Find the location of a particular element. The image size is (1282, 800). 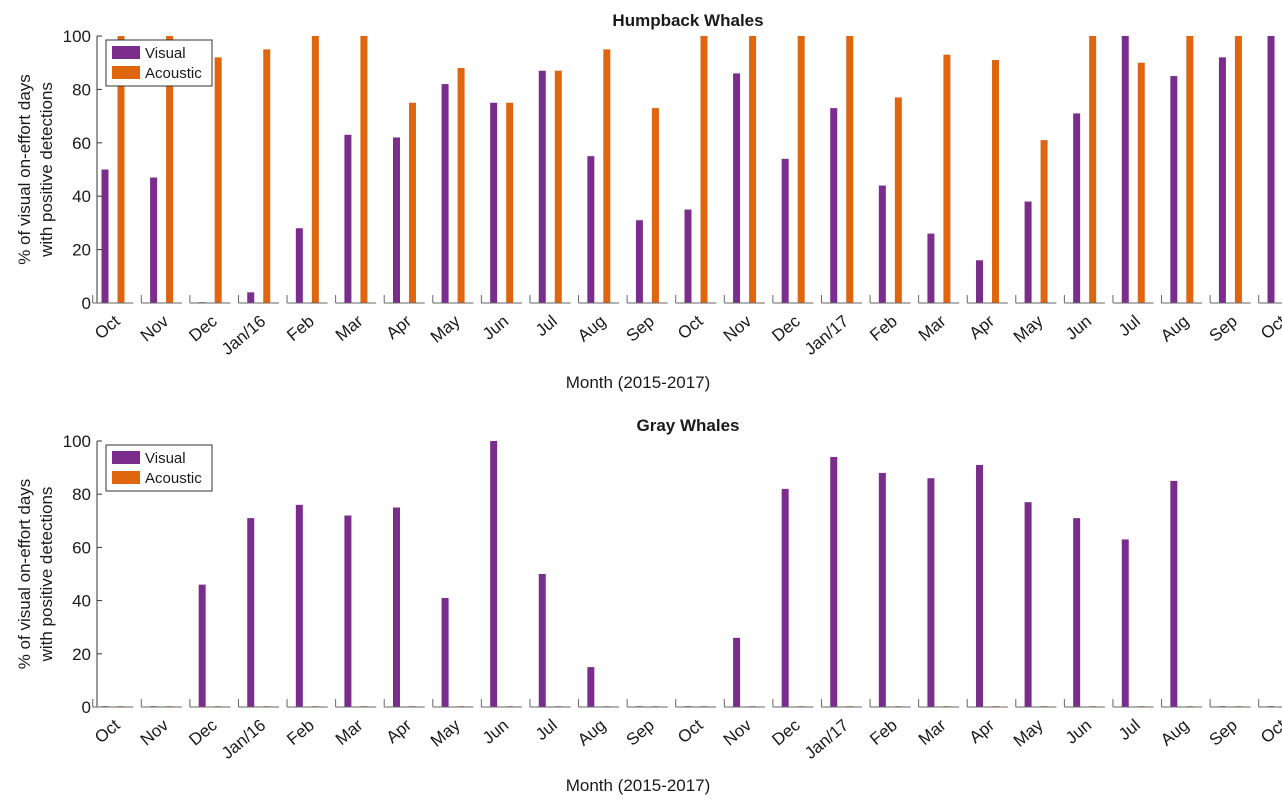

x-tick-label: Jan/16 is located at coordinates (243, 335).